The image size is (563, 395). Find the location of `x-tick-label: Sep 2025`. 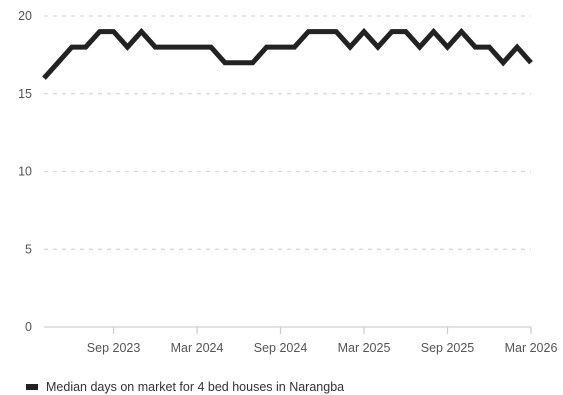

x-tick-label: Sep 2025 is located at coordinates (448, 348).